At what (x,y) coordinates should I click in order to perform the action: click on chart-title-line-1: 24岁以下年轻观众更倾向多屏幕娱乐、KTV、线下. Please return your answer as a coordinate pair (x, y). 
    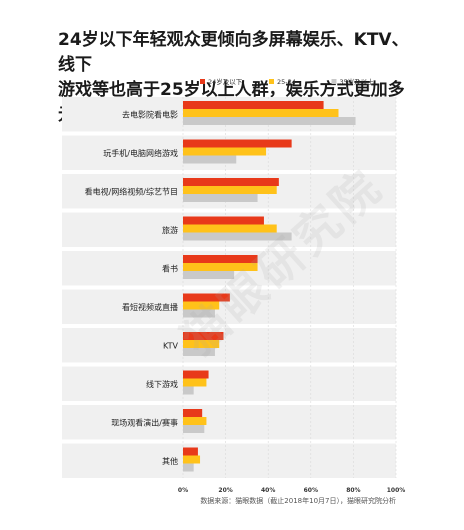
    Looking at the image, I should click on (233, 52).